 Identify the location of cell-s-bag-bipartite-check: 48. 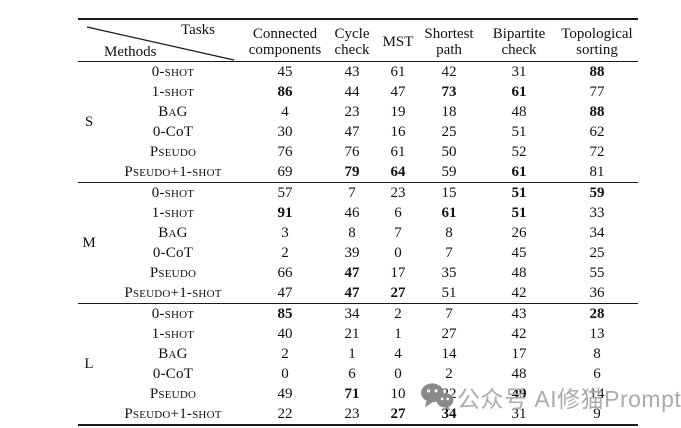
(519, 112).